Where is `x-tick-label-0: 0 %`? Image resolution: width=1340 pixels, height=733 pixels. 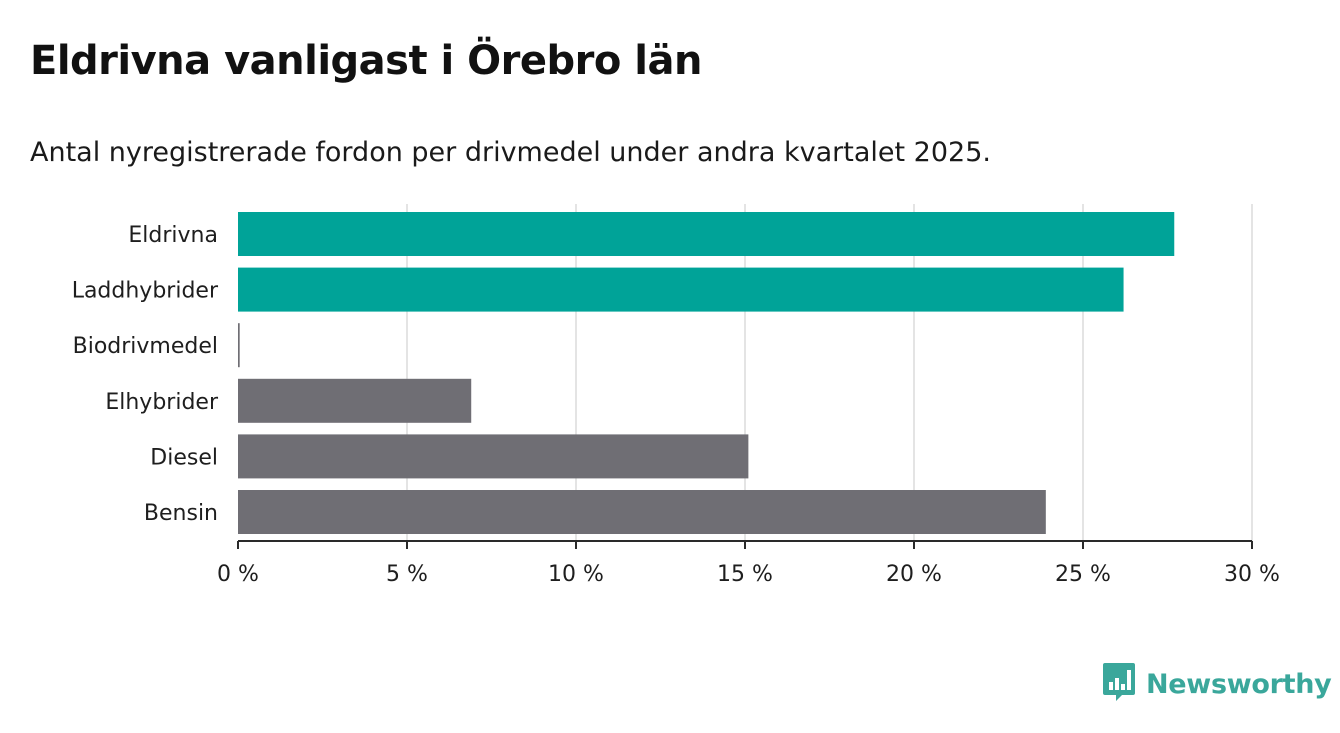 x-tick-label-0: 0 % is located at coordinates (238, 574).